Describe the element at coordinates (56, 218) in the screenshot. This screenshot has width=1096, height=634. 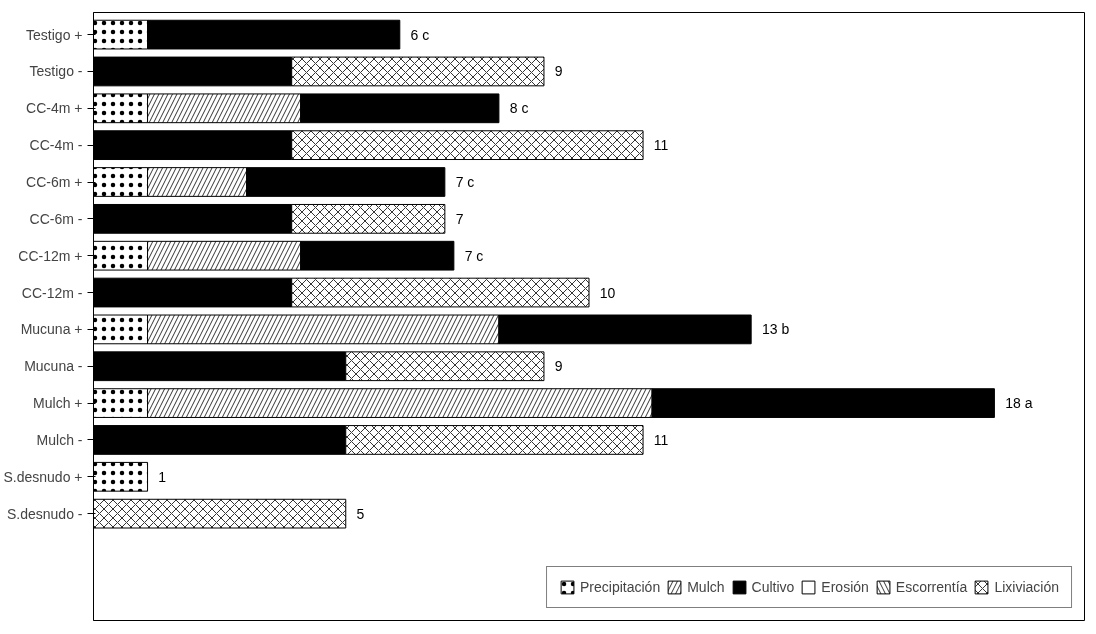
I see `y-tick-label: CC-6m -` at that location.